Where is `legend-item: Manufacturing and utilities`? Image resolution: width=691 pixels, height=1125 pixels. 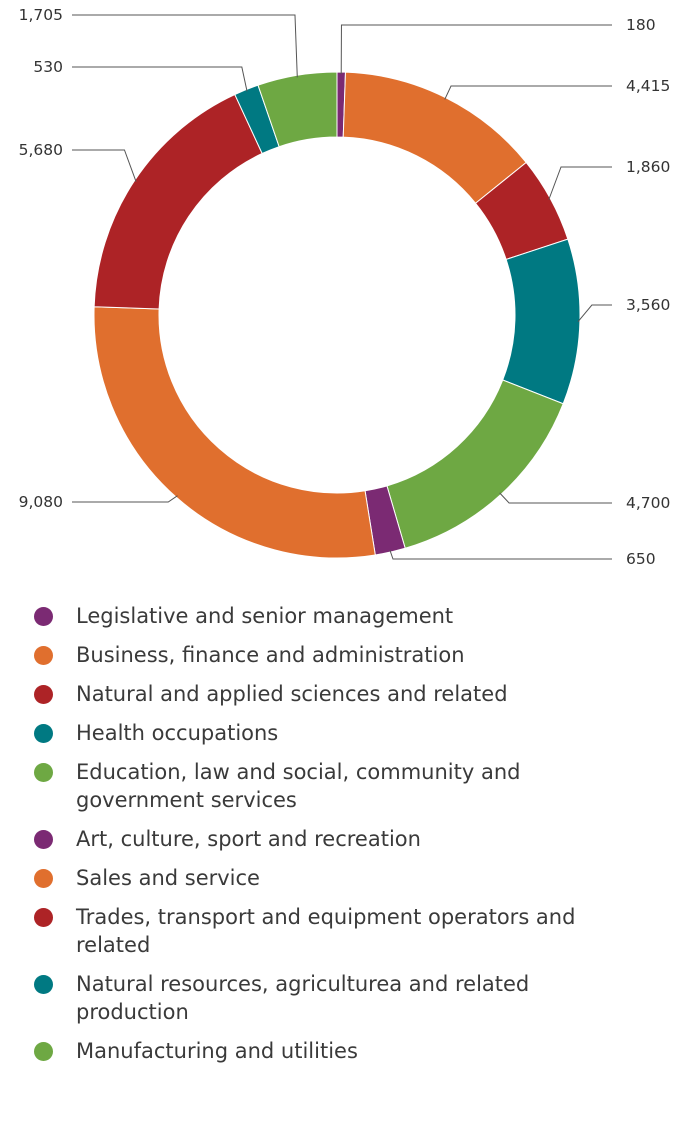 legend-item: Manufacturing and utilities is located at coordinates (305, 1051).